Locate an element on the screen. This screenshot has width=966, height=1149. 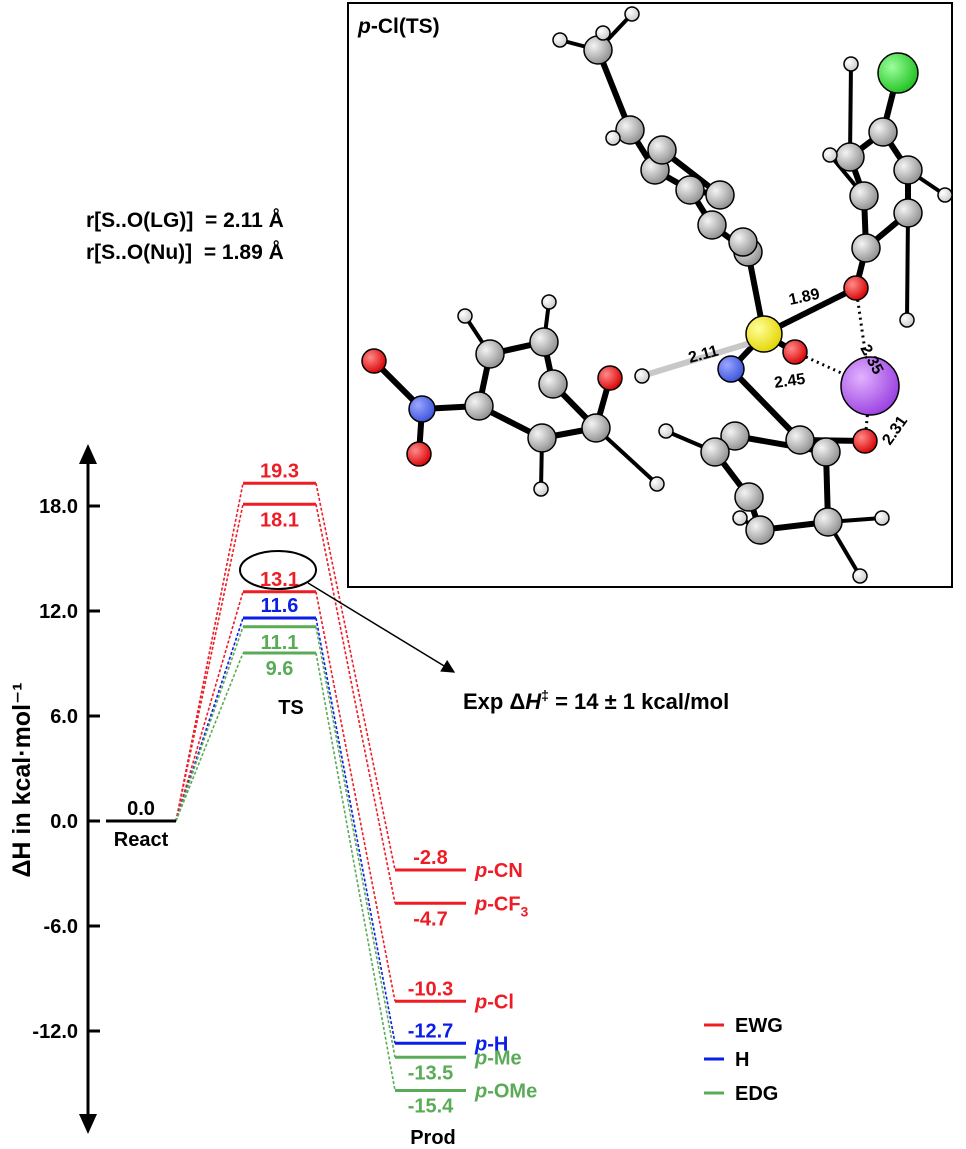
nitrogen-atom is located at coordinates (731, 369).